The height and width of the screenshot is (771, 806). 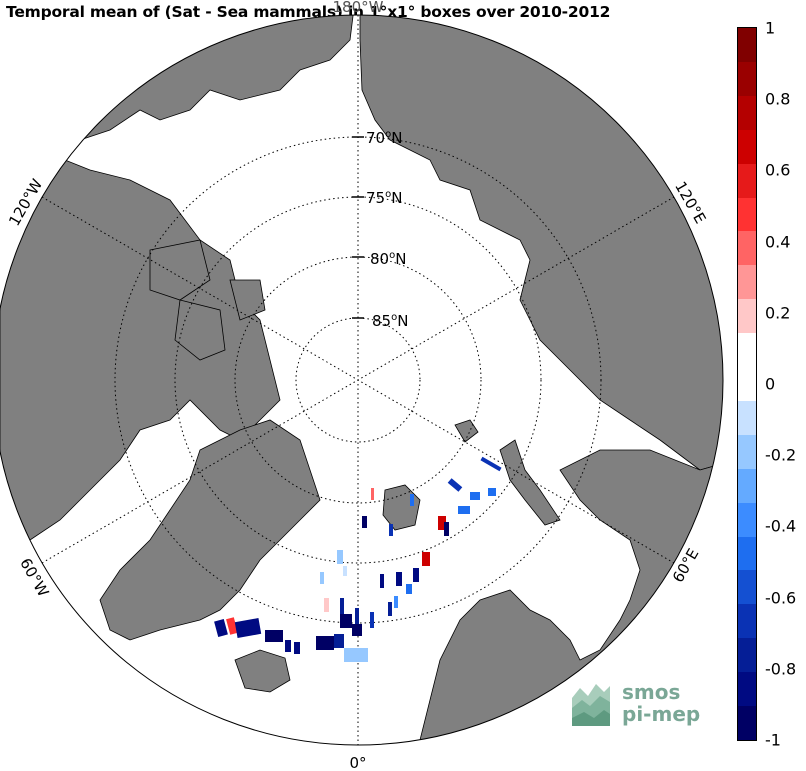 What do you see at coordinates (384, 198) in the screenshot?
I see `lat-label-75: 75oN` at bounding box center [384, 198].